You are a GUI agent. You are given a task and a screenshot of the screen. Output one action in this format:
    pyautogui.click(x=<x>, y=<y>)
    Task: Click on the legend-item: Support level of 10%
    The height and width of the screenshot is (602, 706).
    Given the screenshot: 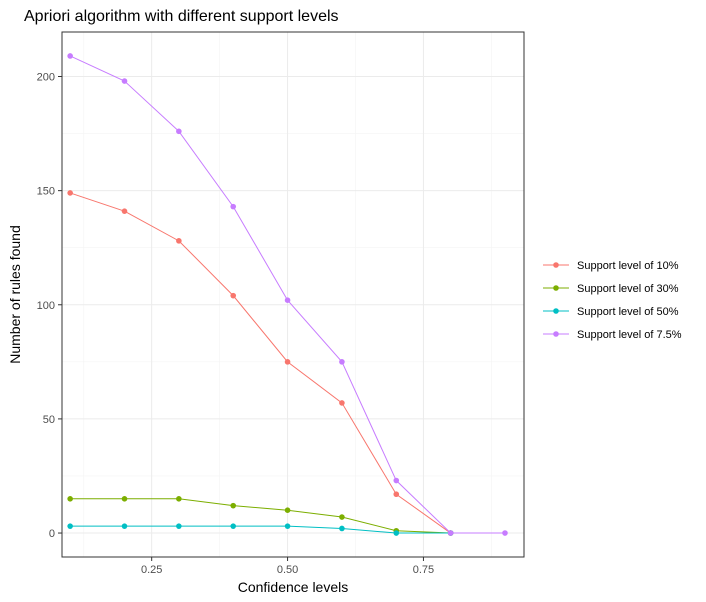 What is the action you would take?
    pyautogui.click(x=611, y=266)
    